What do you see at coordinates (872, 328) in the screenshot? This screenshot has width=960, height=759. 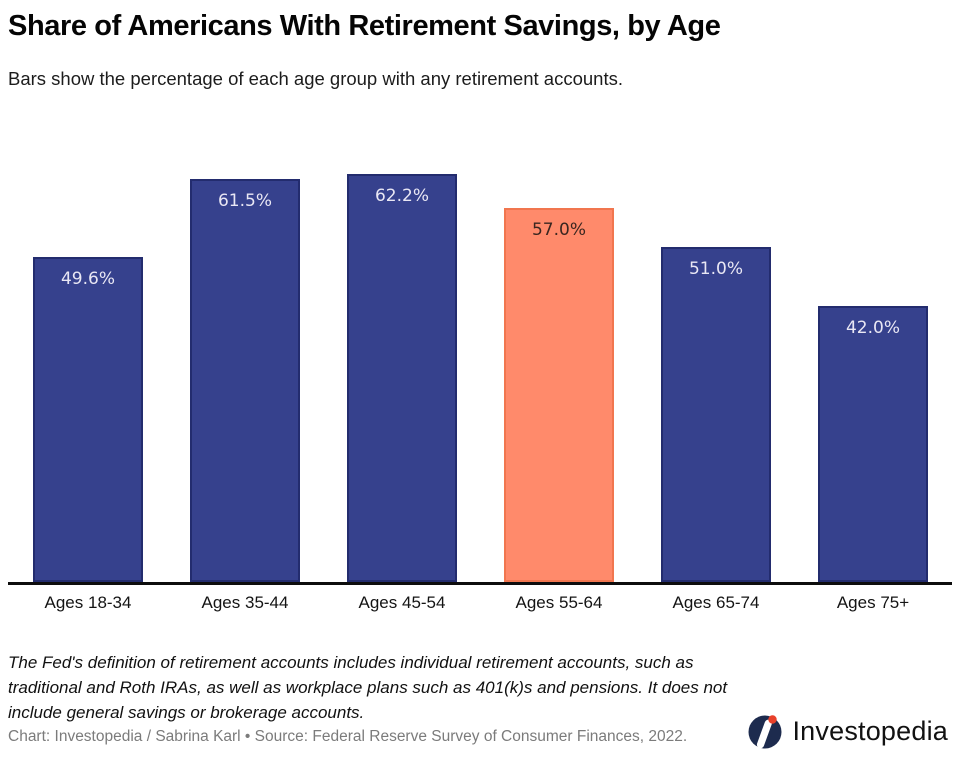 I see `bar-value-label: 42.0%` at bounding box center [872, 328].